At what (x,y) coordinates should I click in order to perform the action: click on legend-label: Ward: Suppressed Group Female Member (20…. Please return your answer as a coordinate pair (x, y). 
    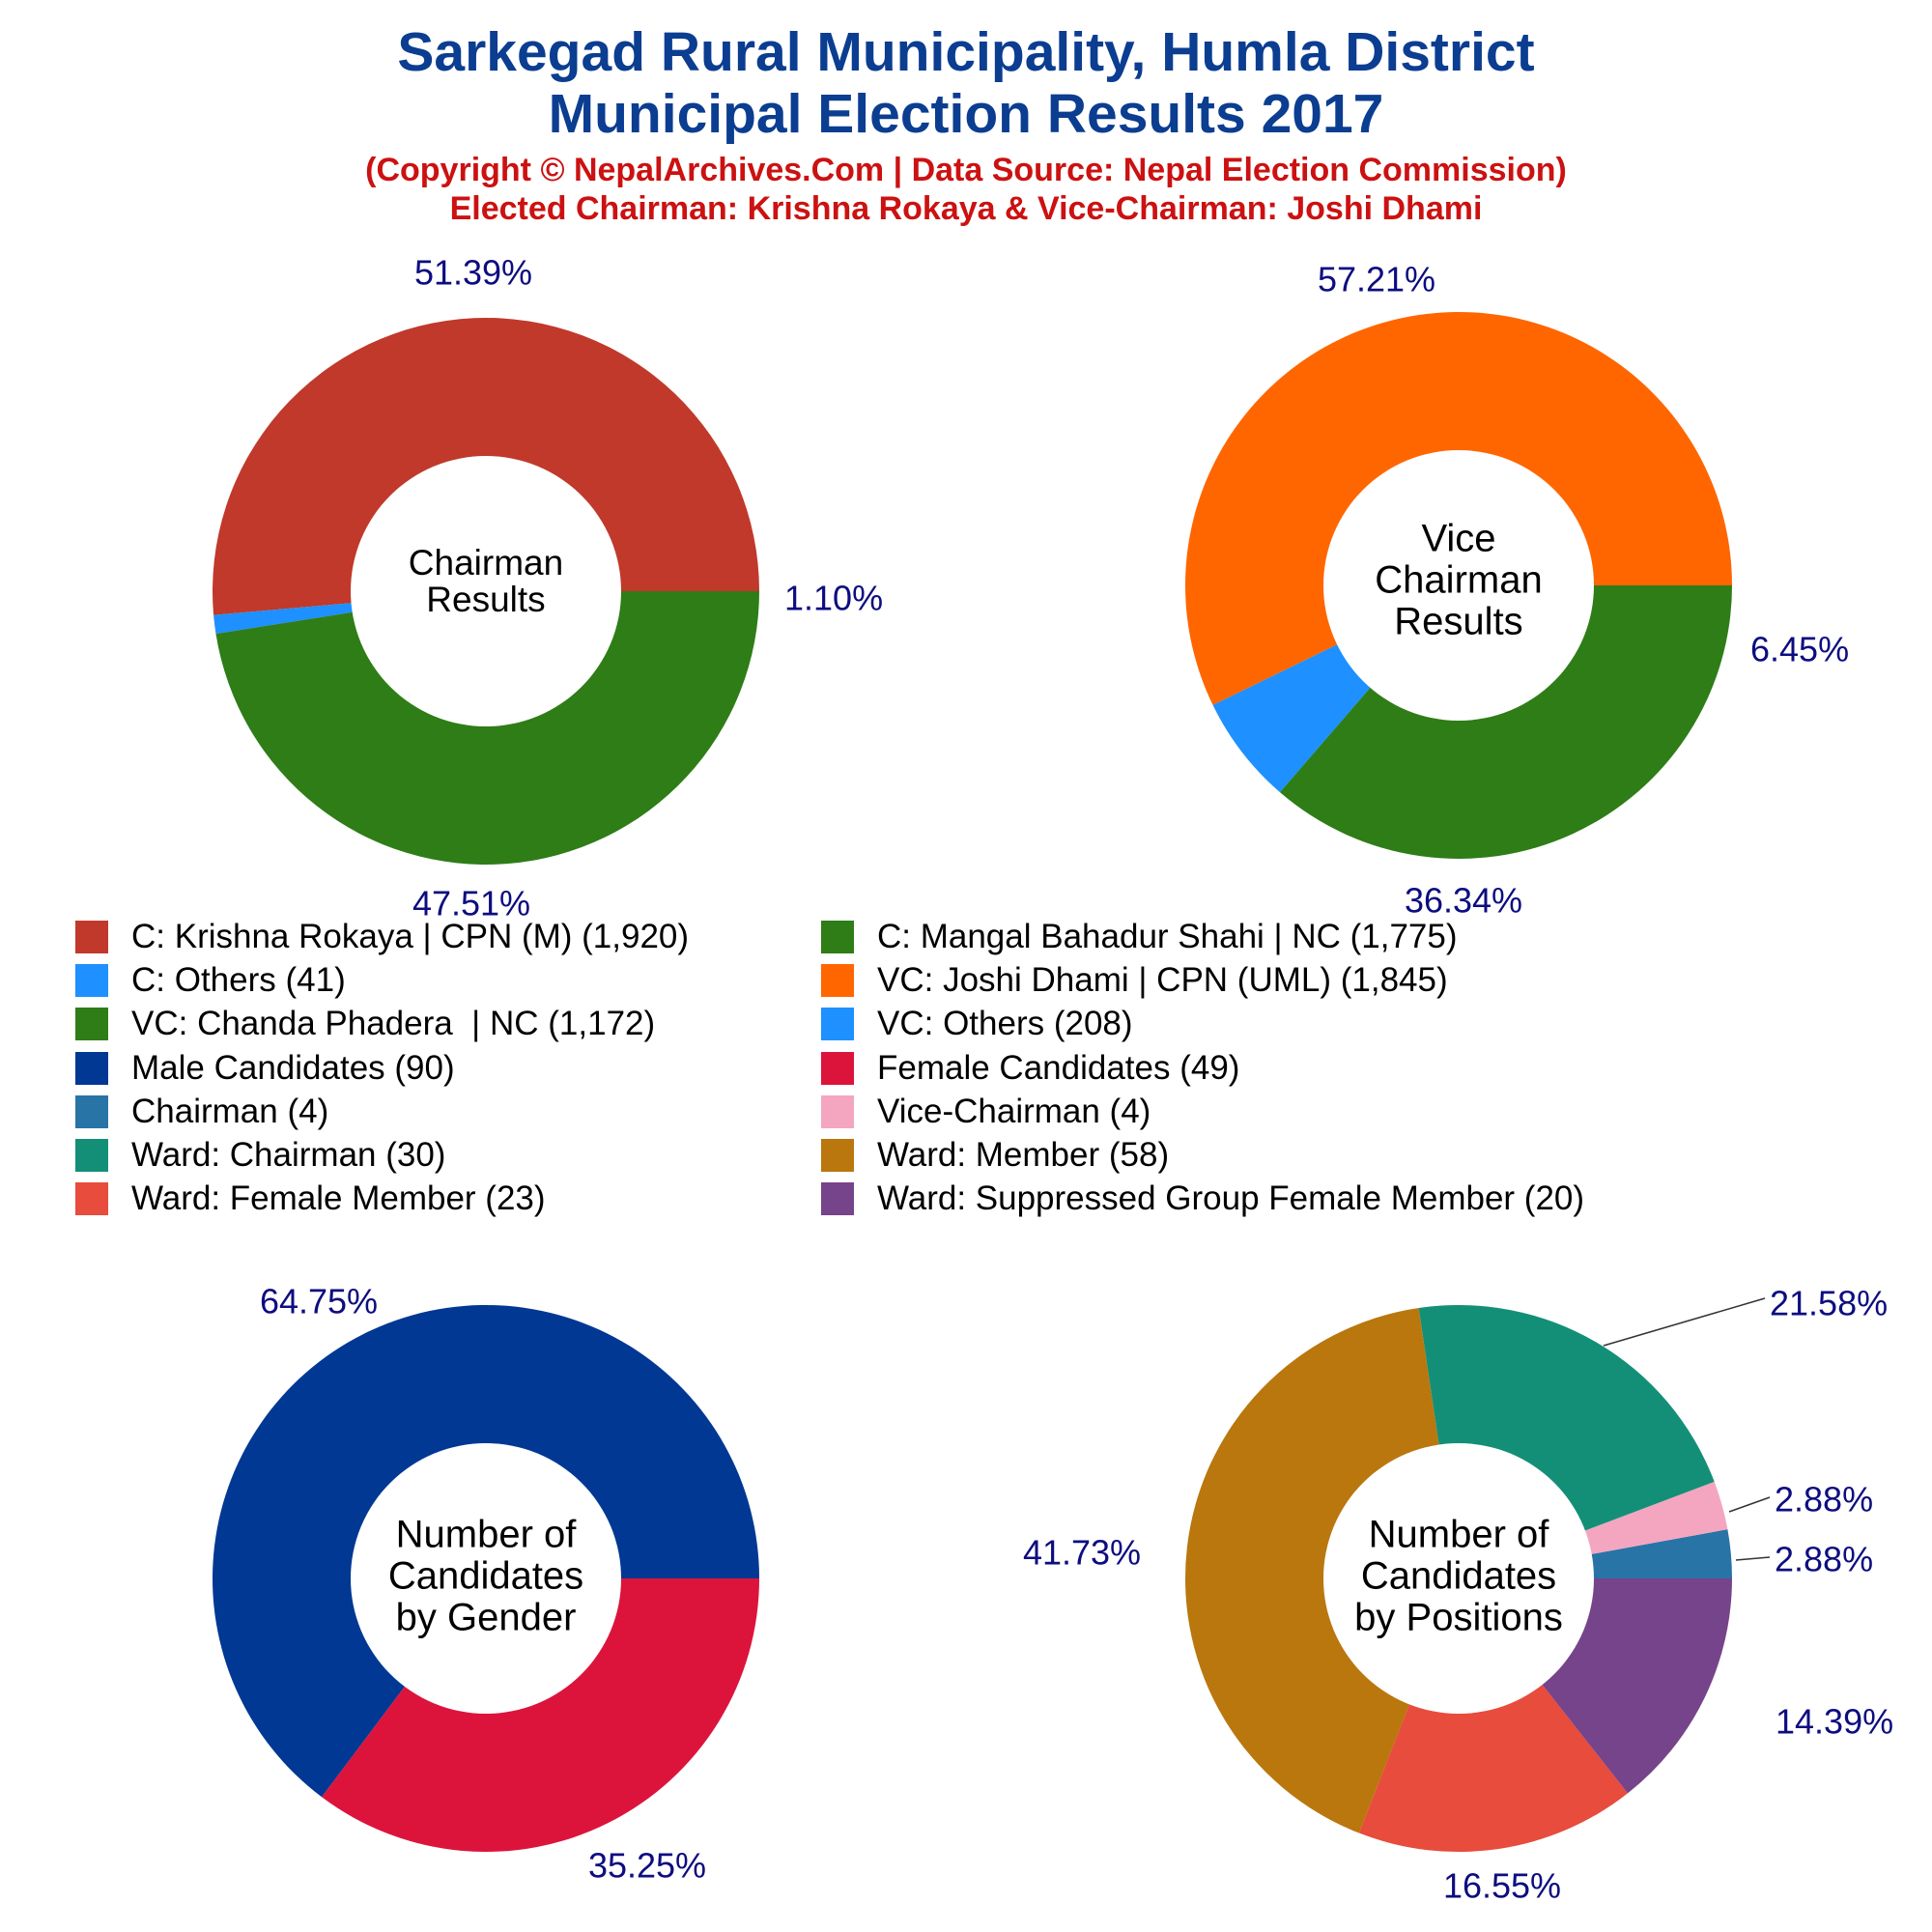
    Looking at the image, I should click on (1231, 1198).